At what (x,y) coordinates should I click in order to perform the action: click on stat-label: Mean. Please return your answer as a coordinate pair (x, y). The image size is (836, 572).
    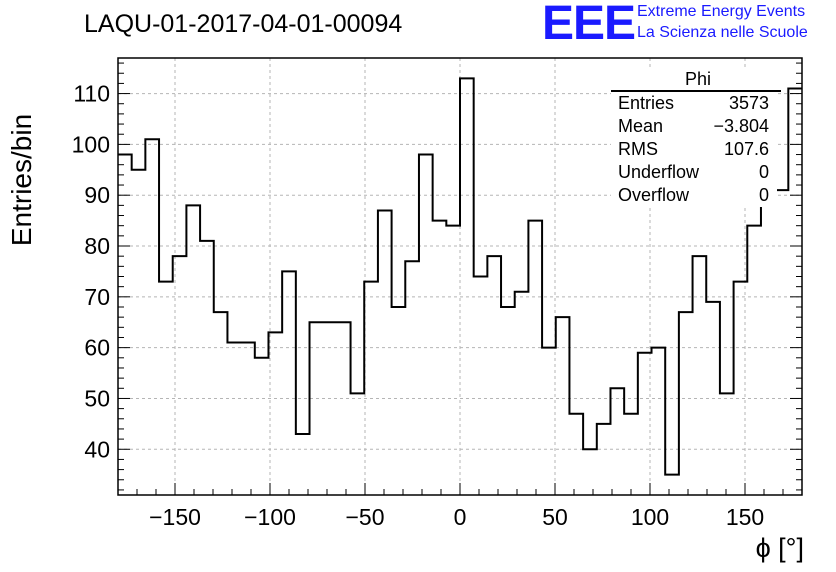
    Looking at the image, I should click on (641, 126).